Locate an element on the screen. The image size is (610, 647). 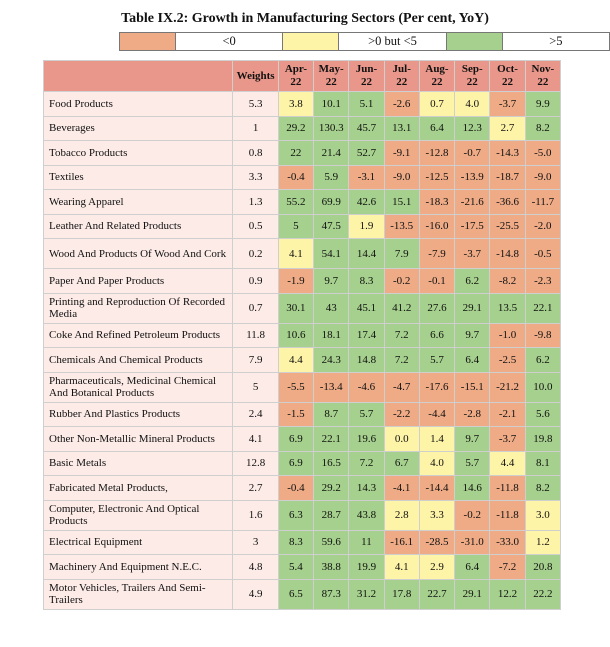
growth-value-cell: 54.1 is located at coordinates (331, 253).